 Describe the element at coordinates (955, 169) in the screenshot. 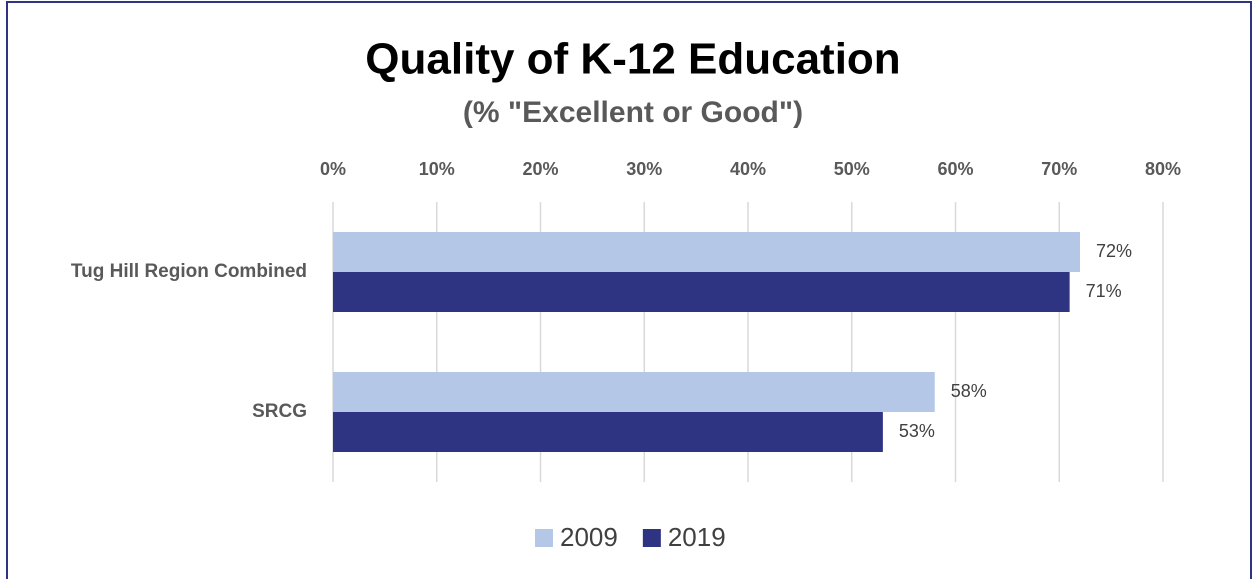

I see `x-tick-label: 60%` at that location.